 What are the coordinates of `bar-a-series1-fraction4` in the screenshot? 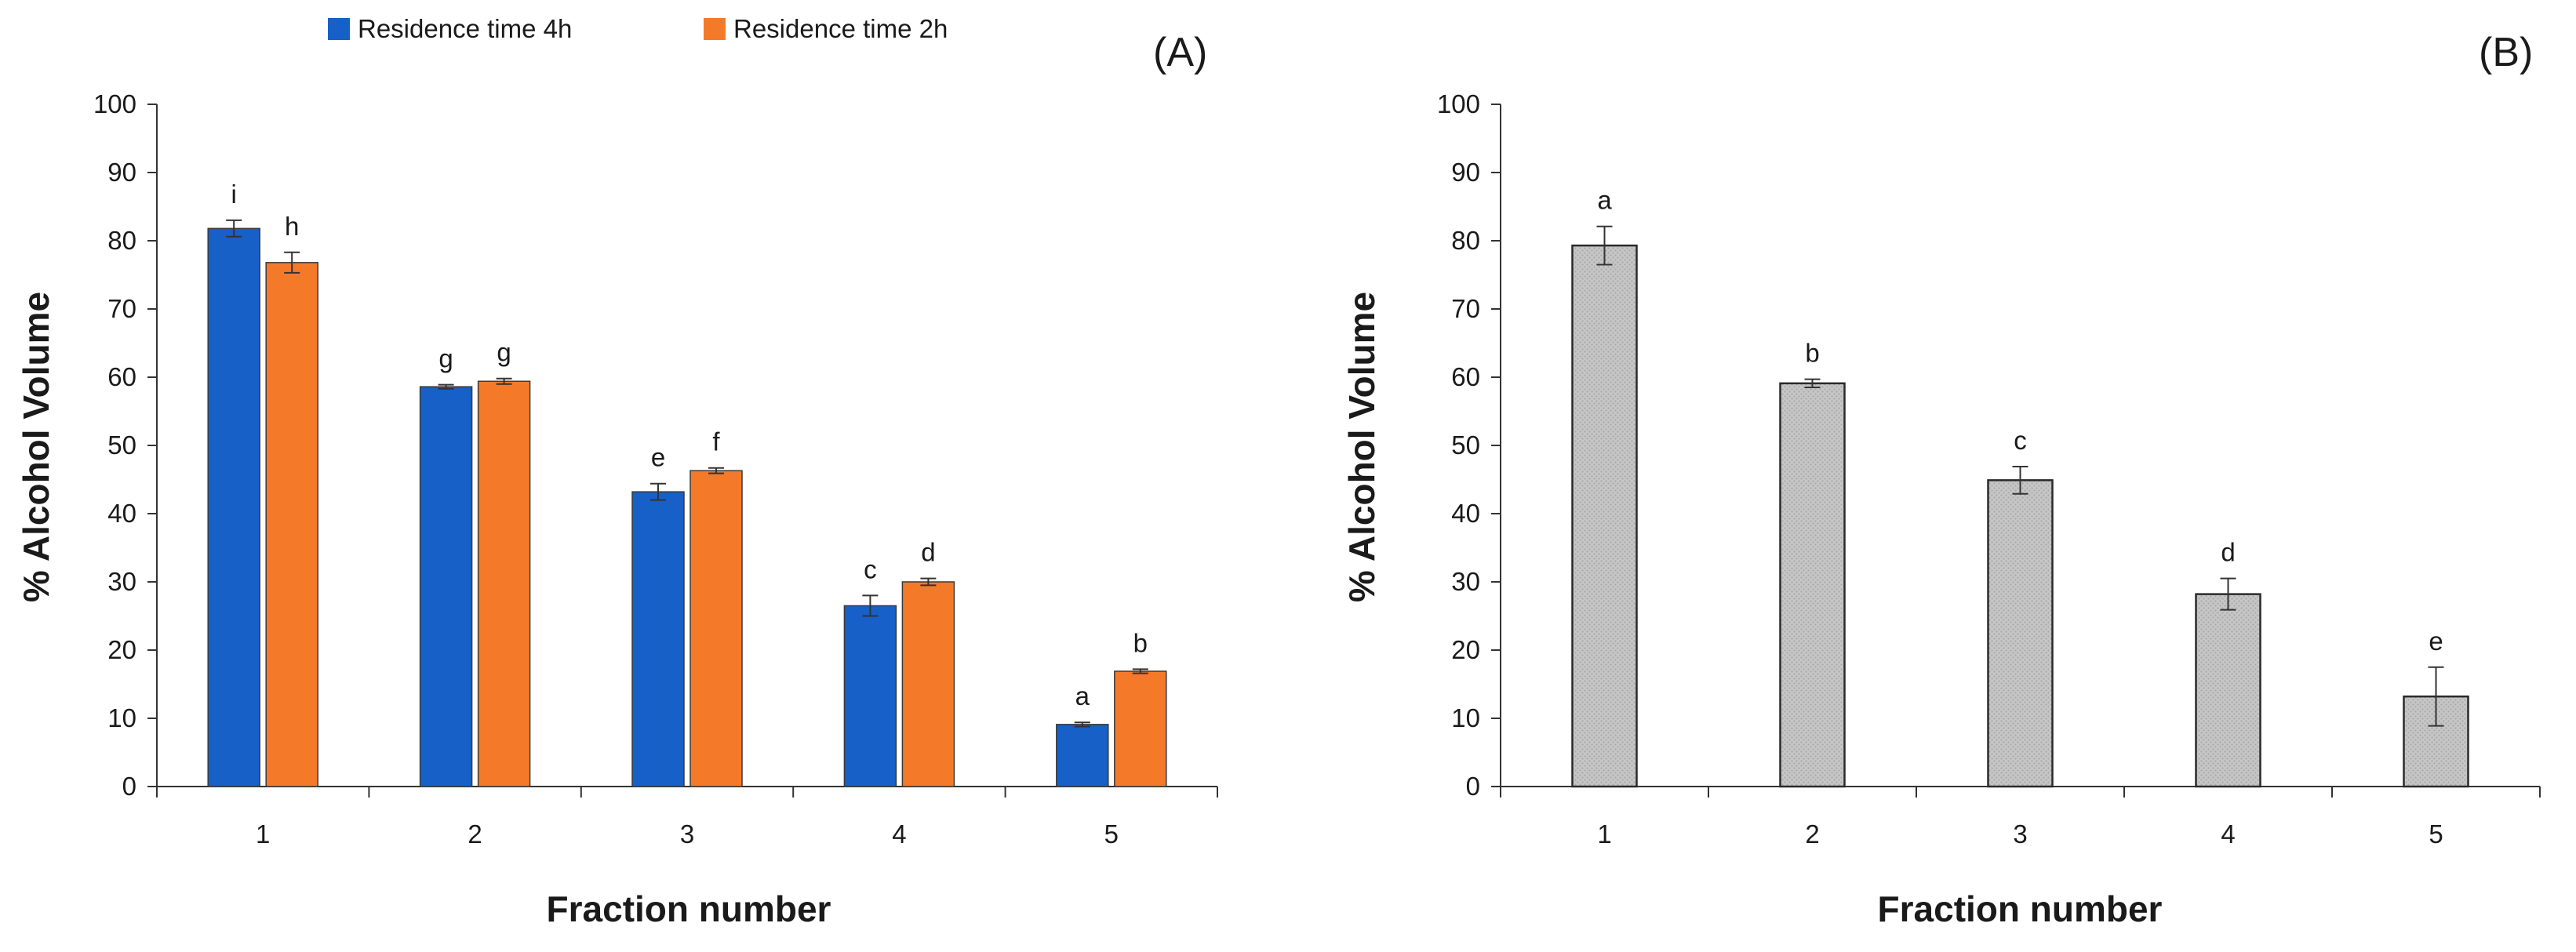 It's located at (870, 696).